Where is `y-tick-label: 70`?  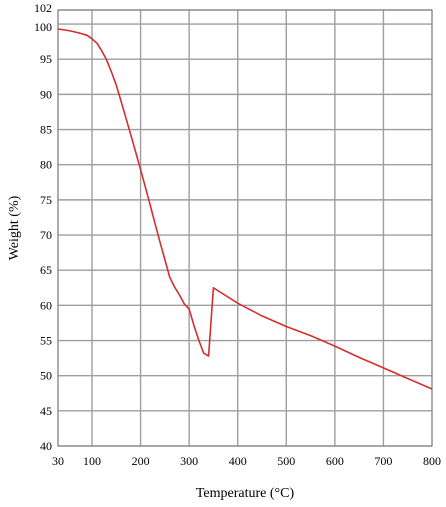
y-tick-label: 70 is located at coordinates (46, 235).